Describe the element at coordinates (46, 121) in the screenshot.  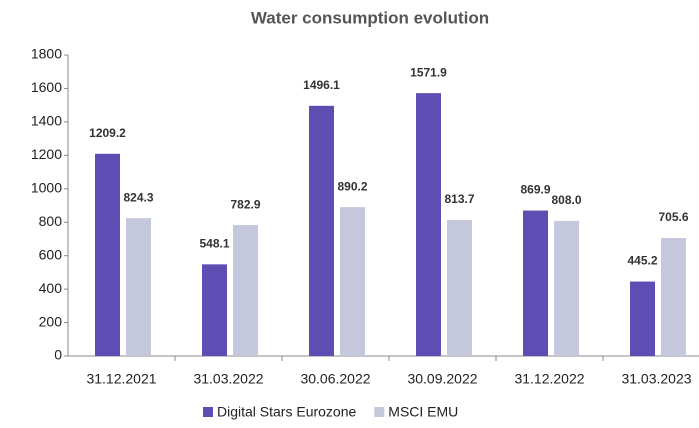
I see `y-tick-label: 1400` at that location.